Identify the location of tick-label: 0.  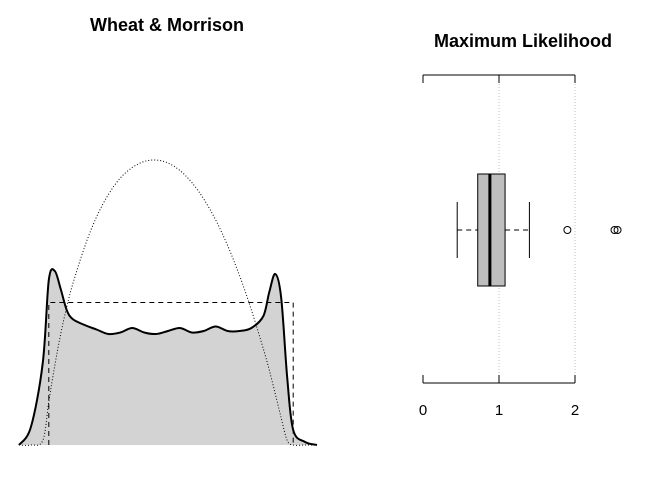
(423, 410).